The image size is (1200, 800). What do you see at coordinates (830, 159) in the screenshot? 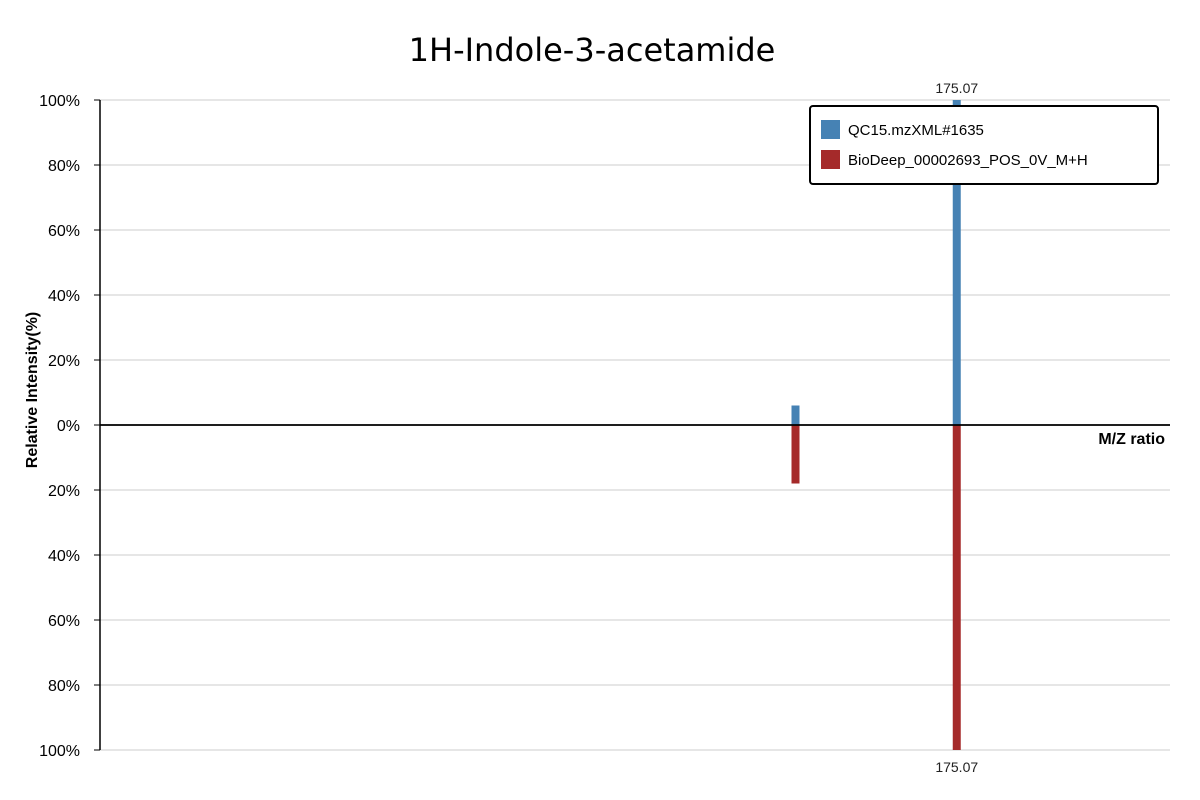
I see `legend-swatch-biodeep` at bounding box center [830, 159].